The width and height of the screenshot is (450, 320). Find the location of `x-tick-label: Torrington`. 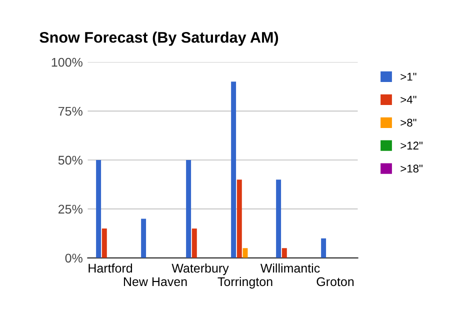

x-tick-label: Torrington is located at coordinates (245, 282).